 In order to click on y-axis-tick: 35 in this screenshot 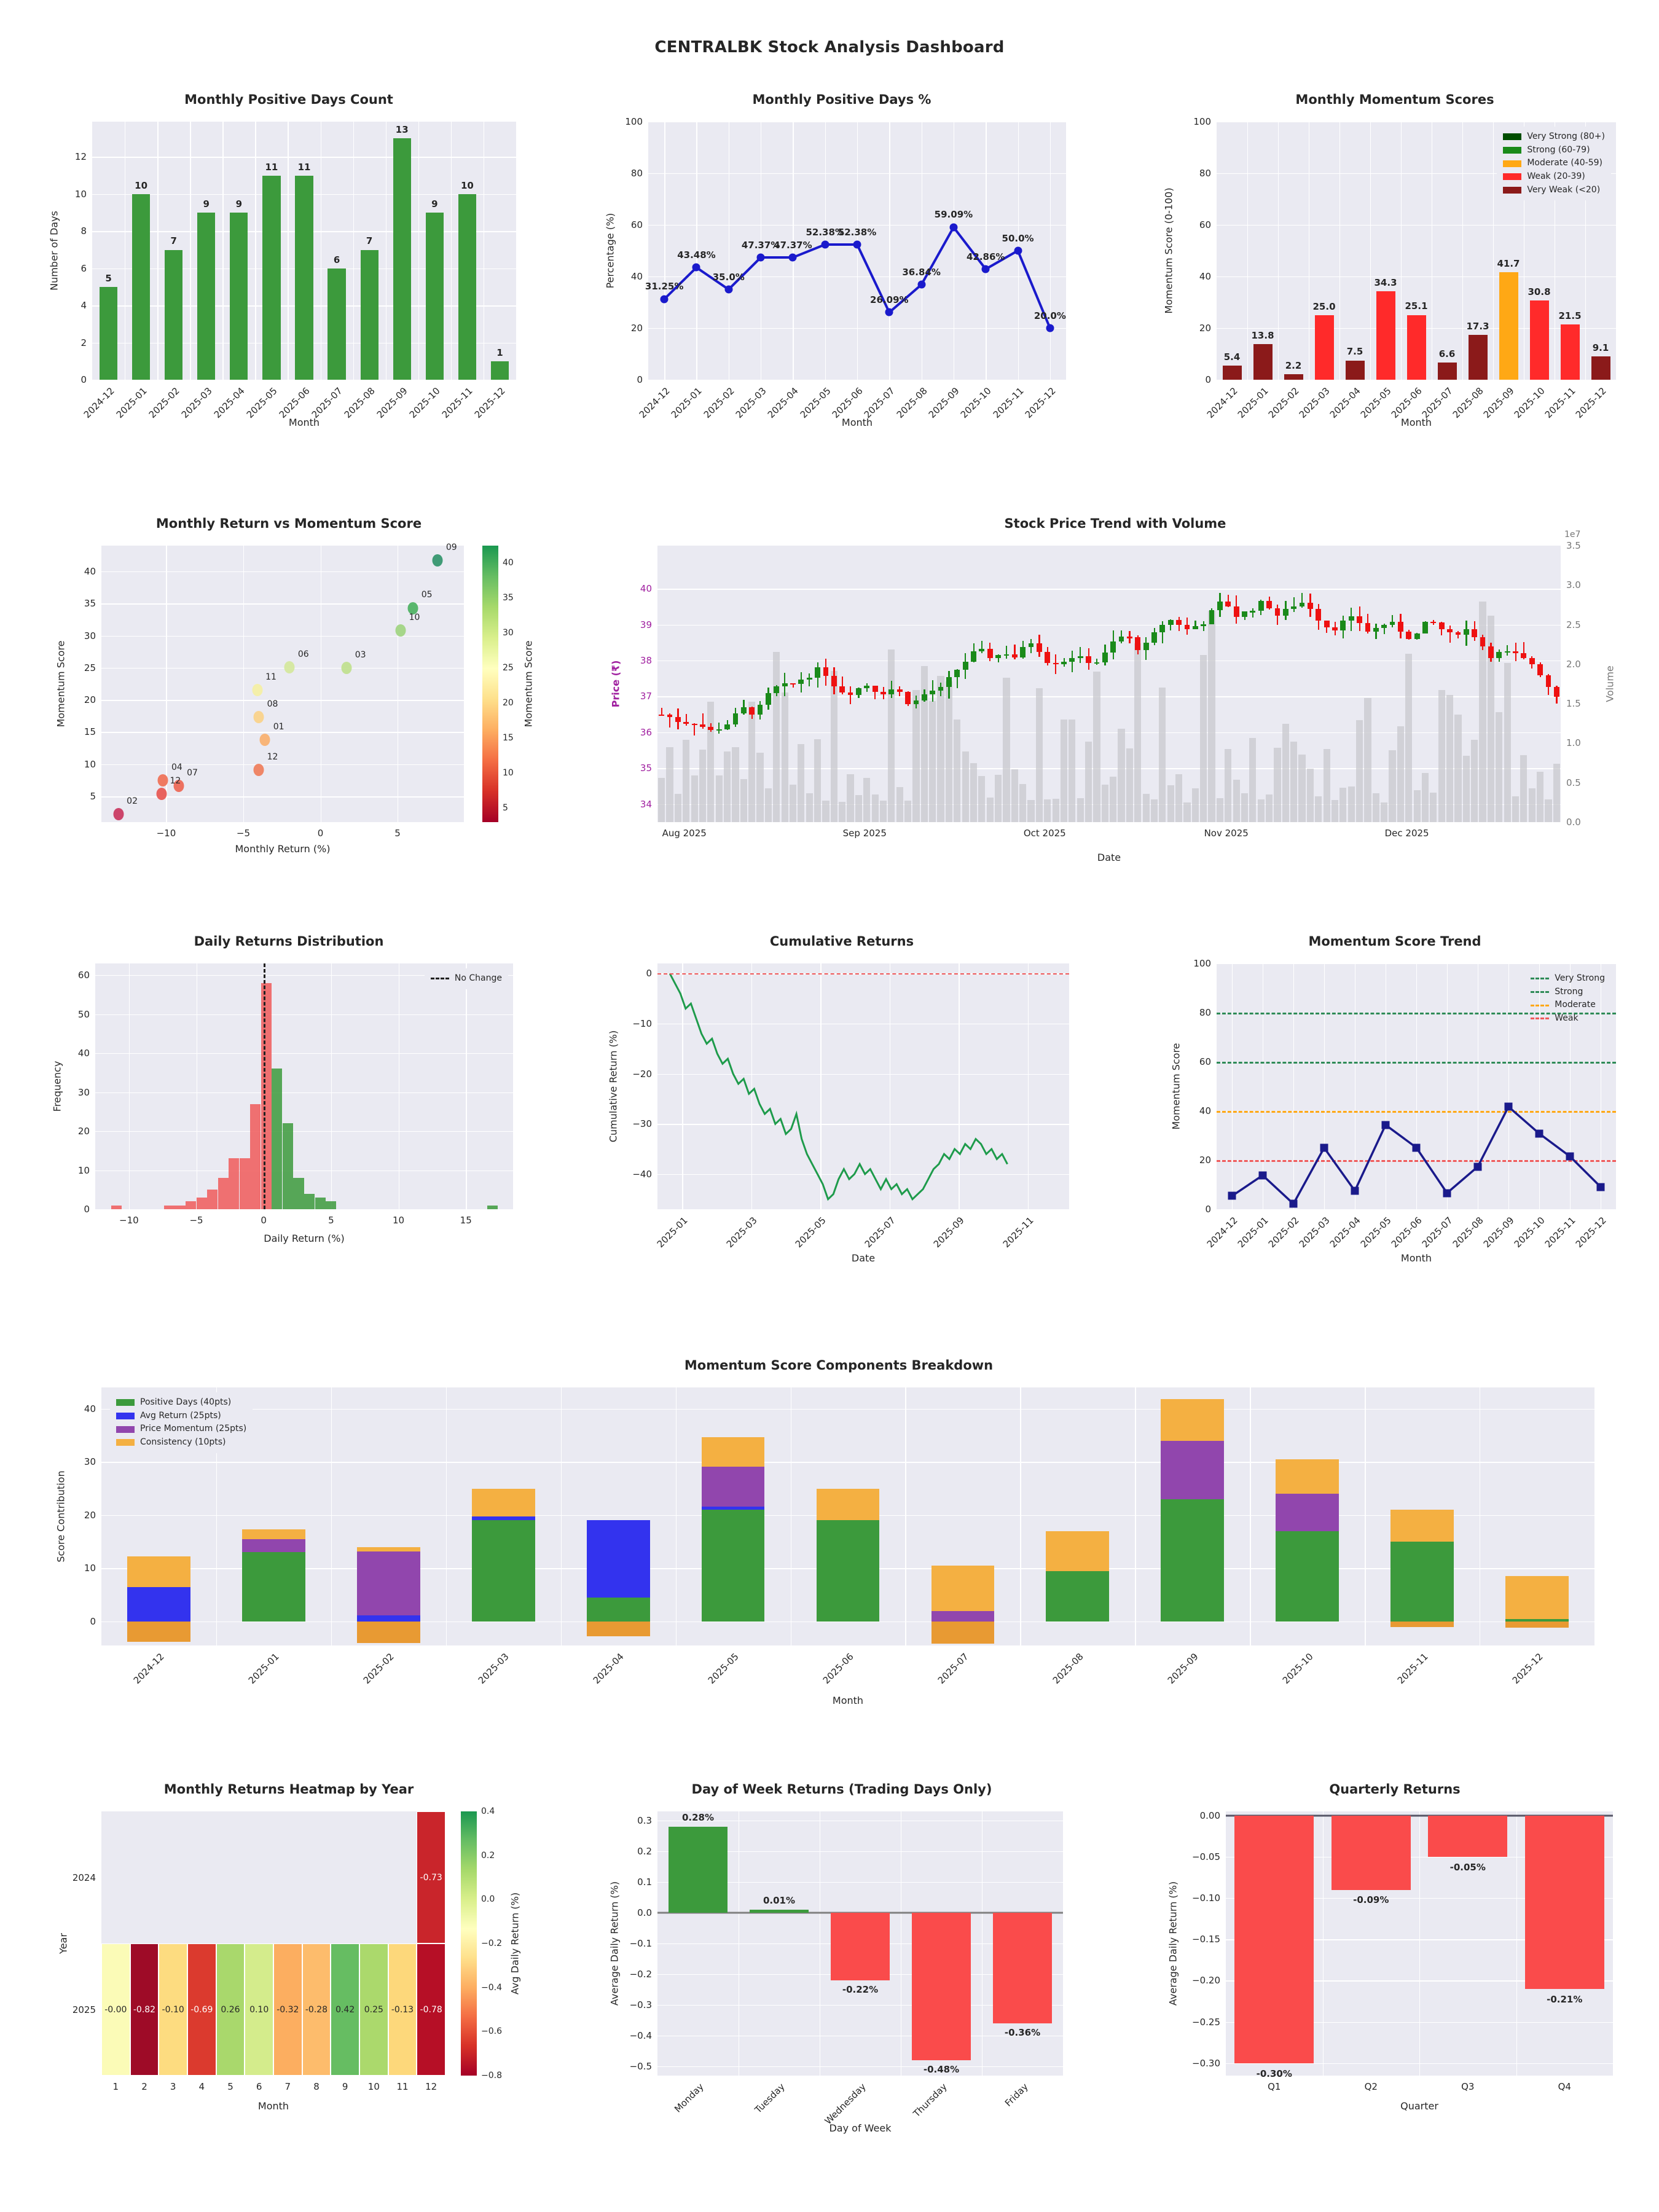, I will do `click(646, 768)`.